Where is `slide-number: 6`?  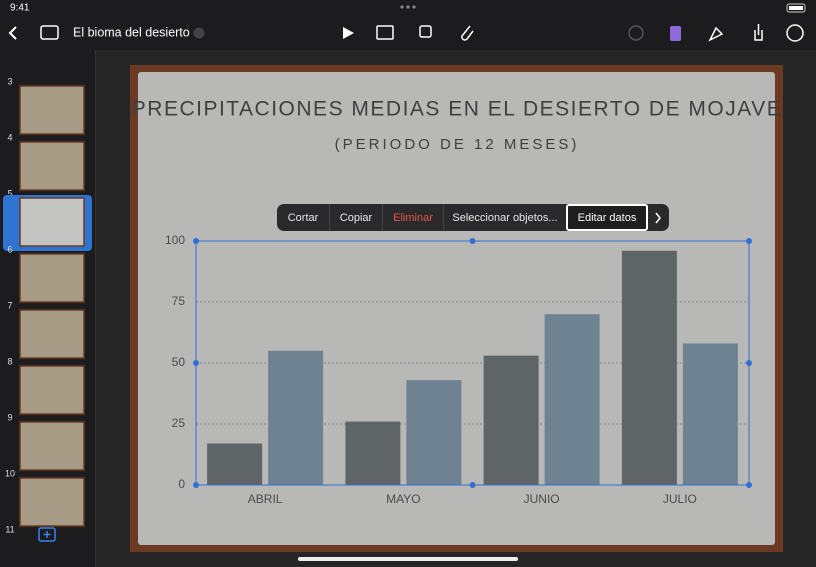 slide-number: 6 is located at coordinates (9, 249).